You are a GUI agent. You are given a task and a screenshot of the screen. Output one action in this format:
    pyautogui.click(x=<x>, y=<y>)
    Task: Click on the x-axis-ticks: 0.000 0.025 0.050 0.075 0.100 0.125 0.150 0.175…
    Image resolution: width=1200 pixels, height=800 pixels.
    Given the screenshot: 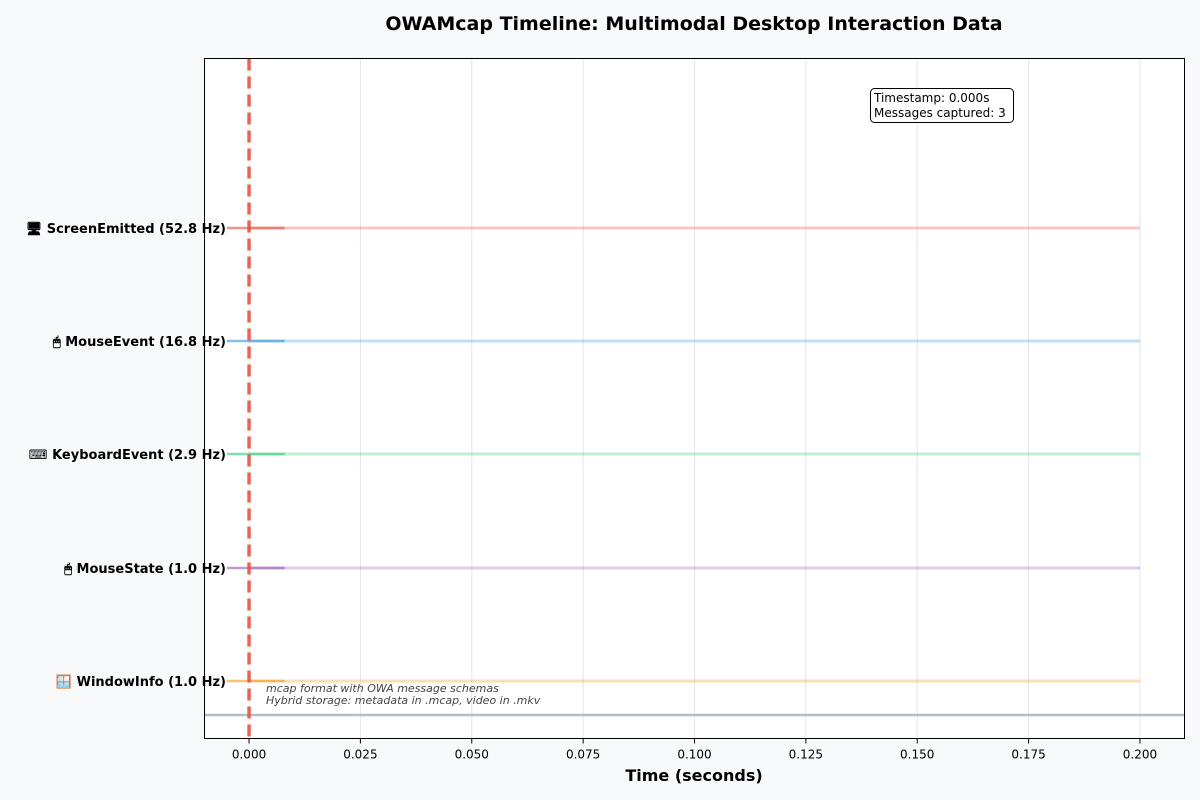 What is the action you would take?
    pyautogui.click(x=694, y=750)
    